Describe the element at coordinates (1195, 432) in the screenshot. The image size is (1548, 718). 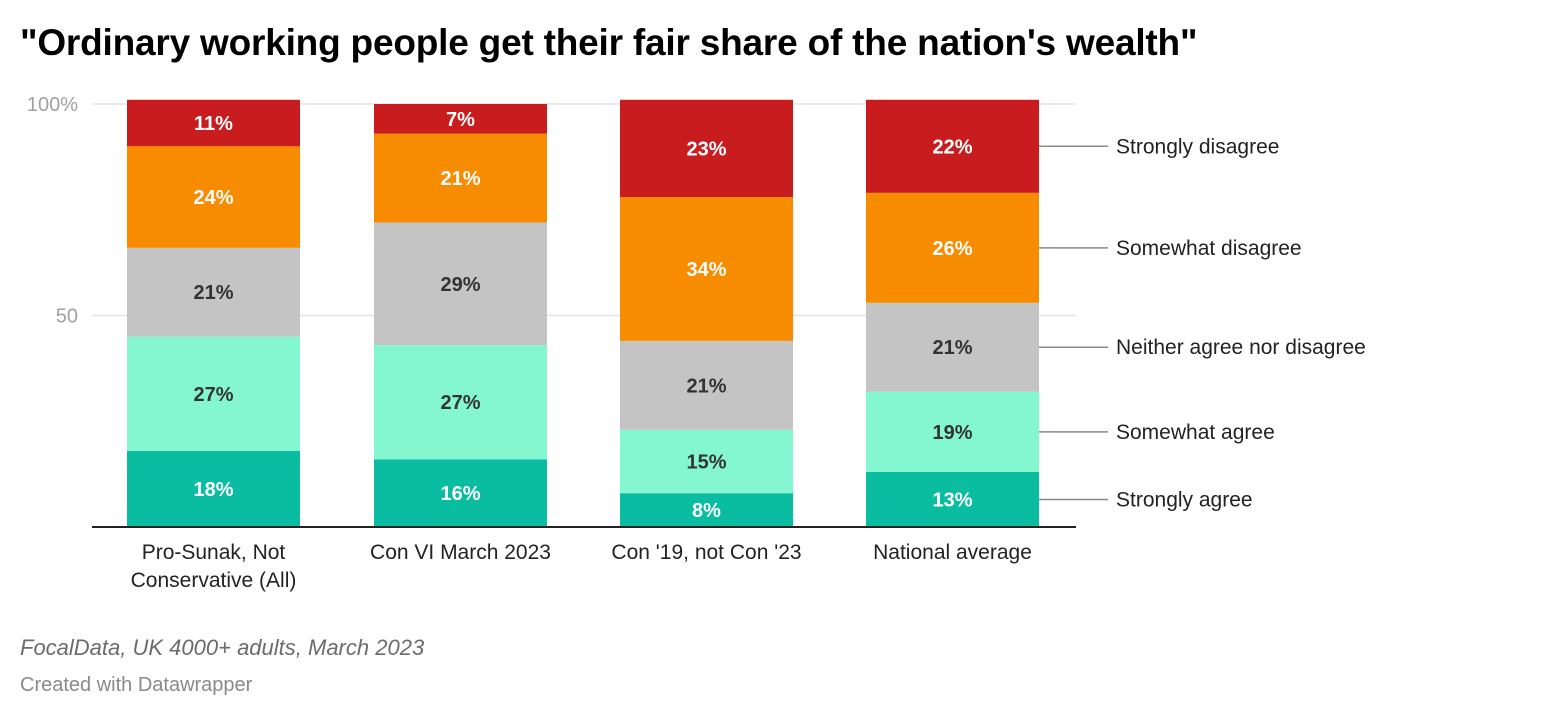
I see `legend-entry: Somewhat agree` at that location.